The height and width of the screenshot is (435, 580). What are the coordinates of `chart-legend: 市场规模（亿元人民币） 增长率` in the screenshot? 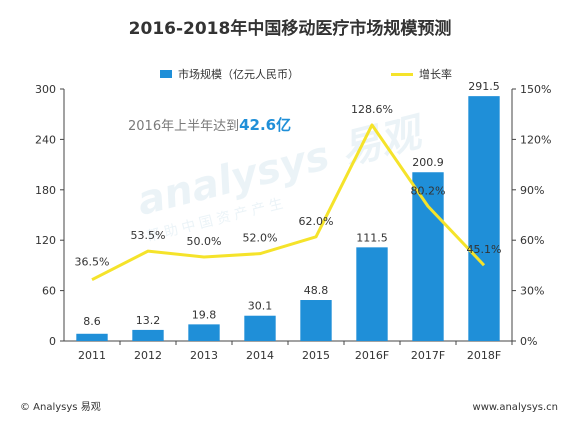 It's located at (306, 74).